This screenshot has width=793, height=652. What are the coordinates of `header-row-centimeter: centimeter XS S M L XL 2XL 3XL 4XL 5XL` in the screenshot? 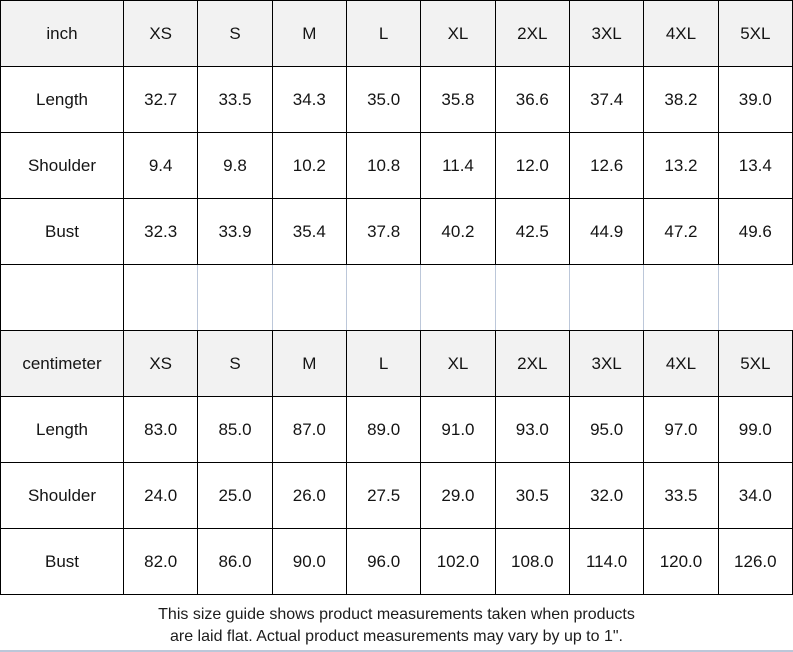 It's located at (396, 363).